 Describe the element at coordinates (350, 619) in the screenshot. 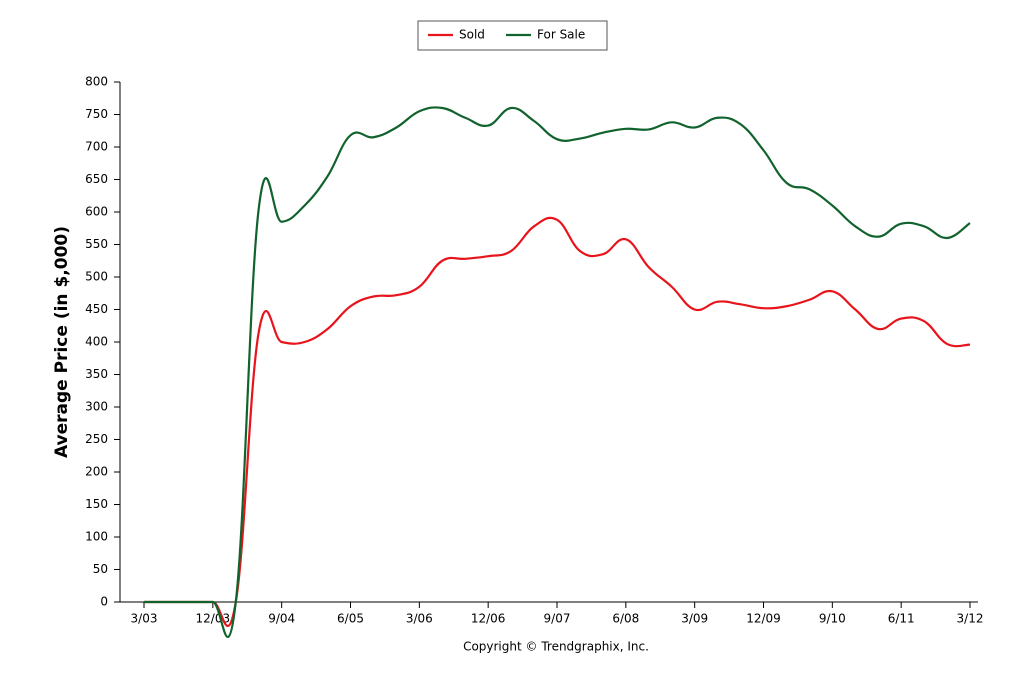

I see `x-tick-label: 6/05` at that location.